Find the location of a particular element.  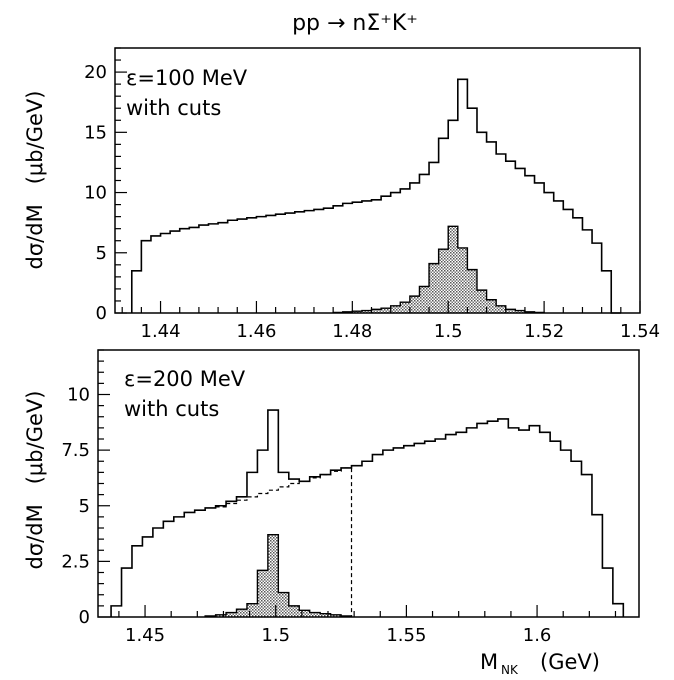

bottom-annotation-energy: ε=200 MeV is located at coordinates (185, 379).